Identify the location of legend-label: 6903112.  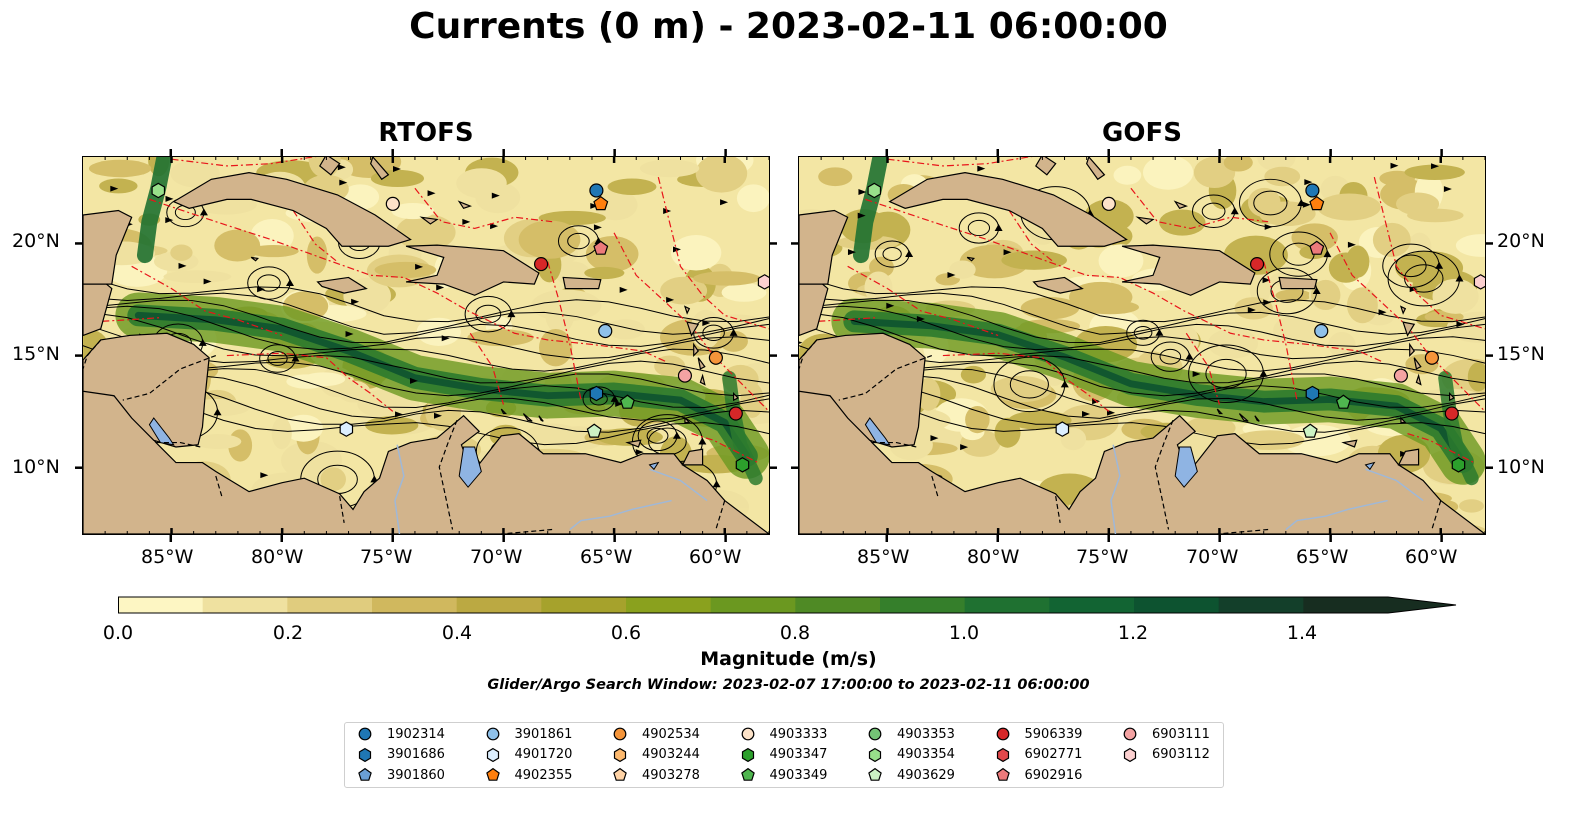
(1181, 754).